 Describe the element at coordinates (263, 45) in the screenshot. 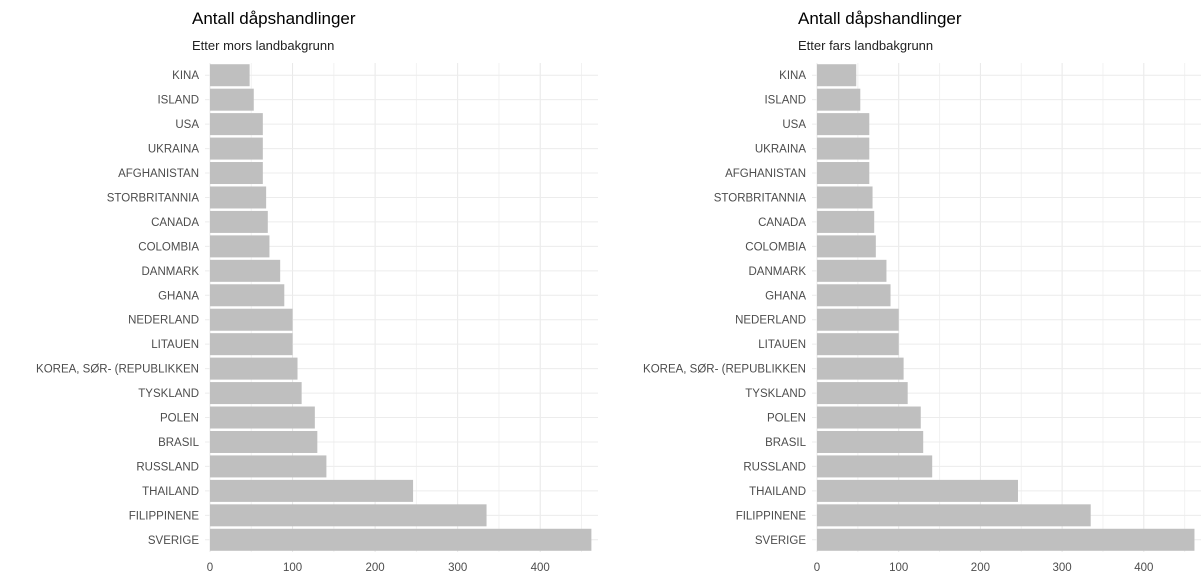

I see `chart-subtitle: Etter mors landbakgrunn` at that location.